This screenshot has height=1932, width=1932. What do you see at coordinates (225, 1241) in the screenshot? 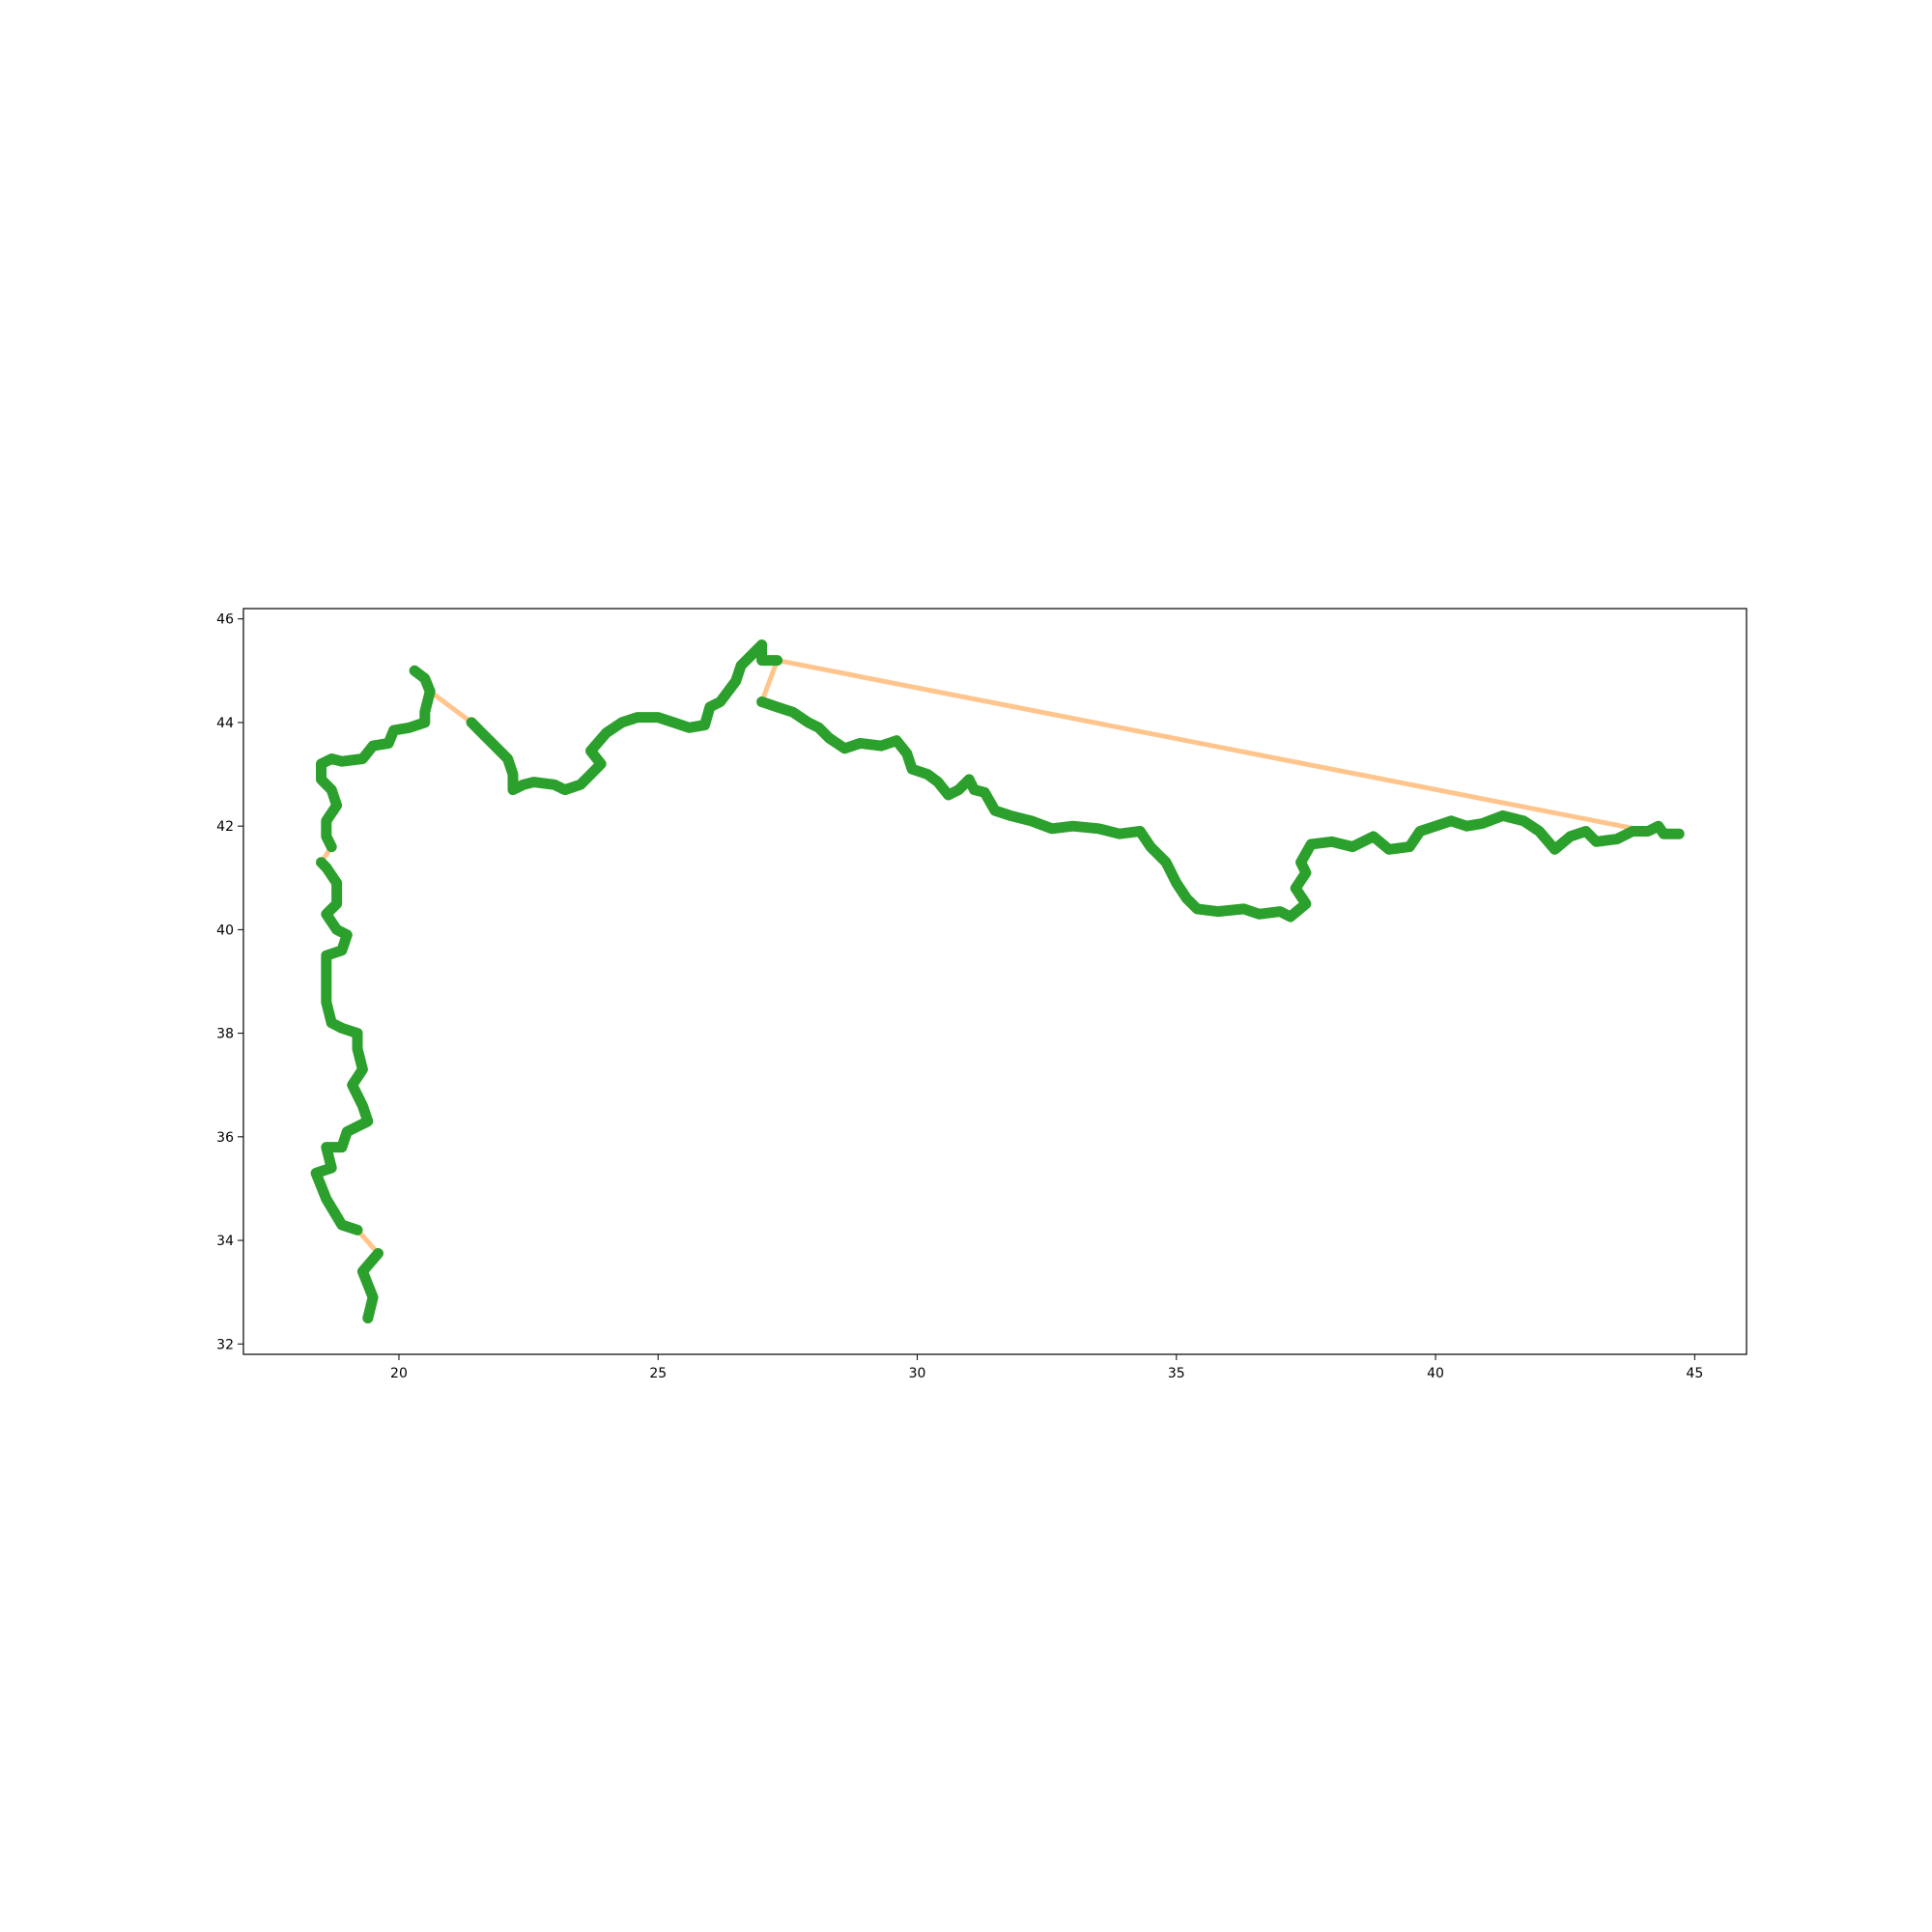
I see `y-tick-label: 34` at bounding box center [225, 1241].